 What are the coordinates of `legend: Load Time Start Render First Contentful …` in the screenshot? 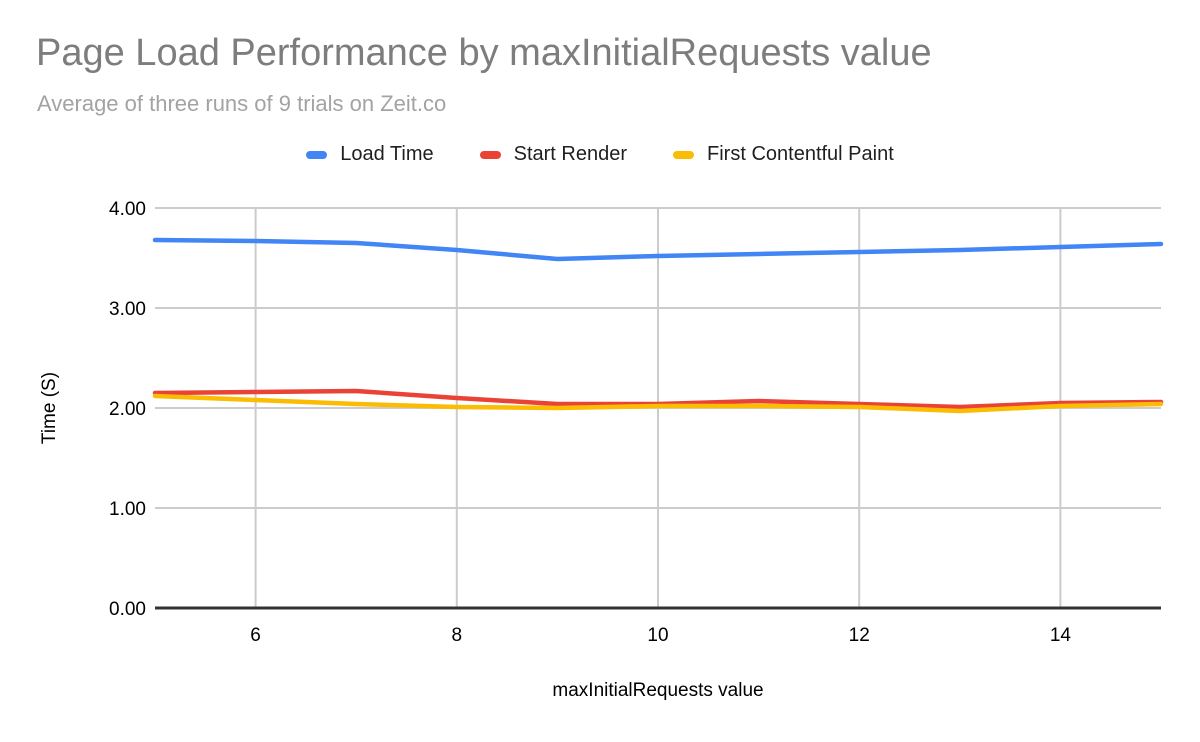 It's located at (600, 154).